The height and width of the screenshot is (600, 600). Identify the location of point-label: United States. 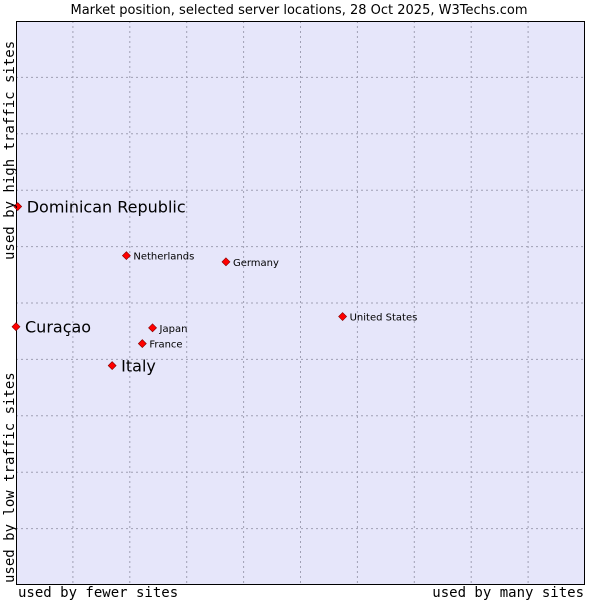
(384, 318).